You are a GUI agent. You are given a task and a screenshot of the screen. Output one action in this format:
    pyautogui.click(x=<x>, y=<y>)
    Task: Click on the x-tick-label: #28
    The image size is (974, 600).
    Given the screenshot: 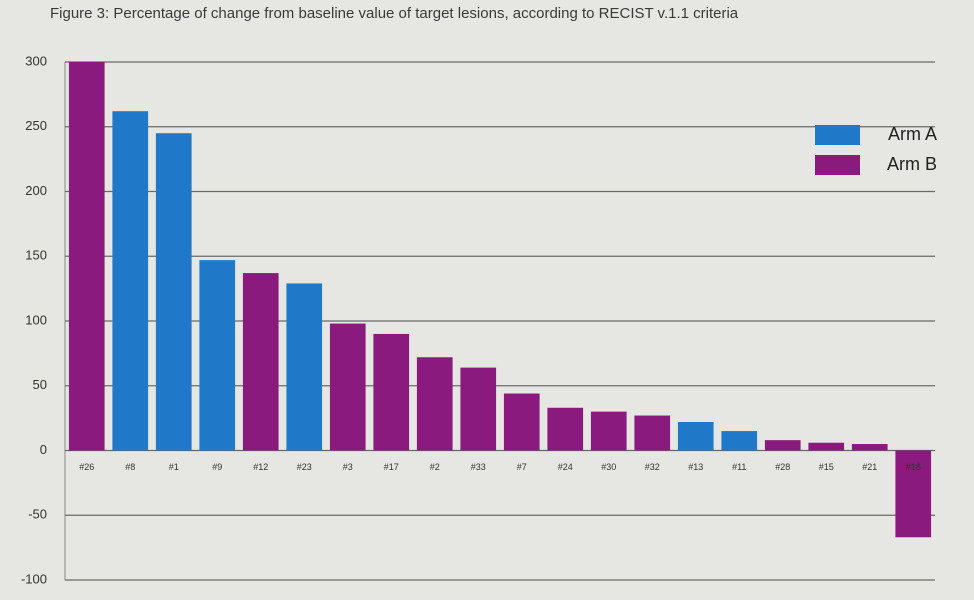 What is the action you would take?
    pyautogui.click(x=782, y=467)
    